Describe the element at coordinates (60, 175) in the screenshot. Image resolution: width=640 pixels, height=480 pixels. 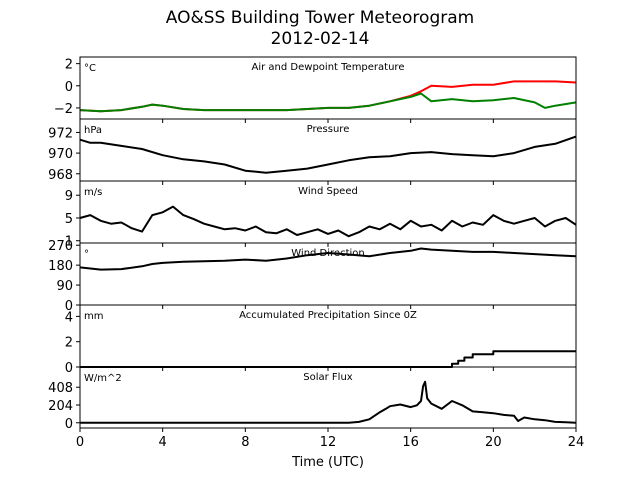
I see `panel-1-ytick-label-2: 968` at that location.